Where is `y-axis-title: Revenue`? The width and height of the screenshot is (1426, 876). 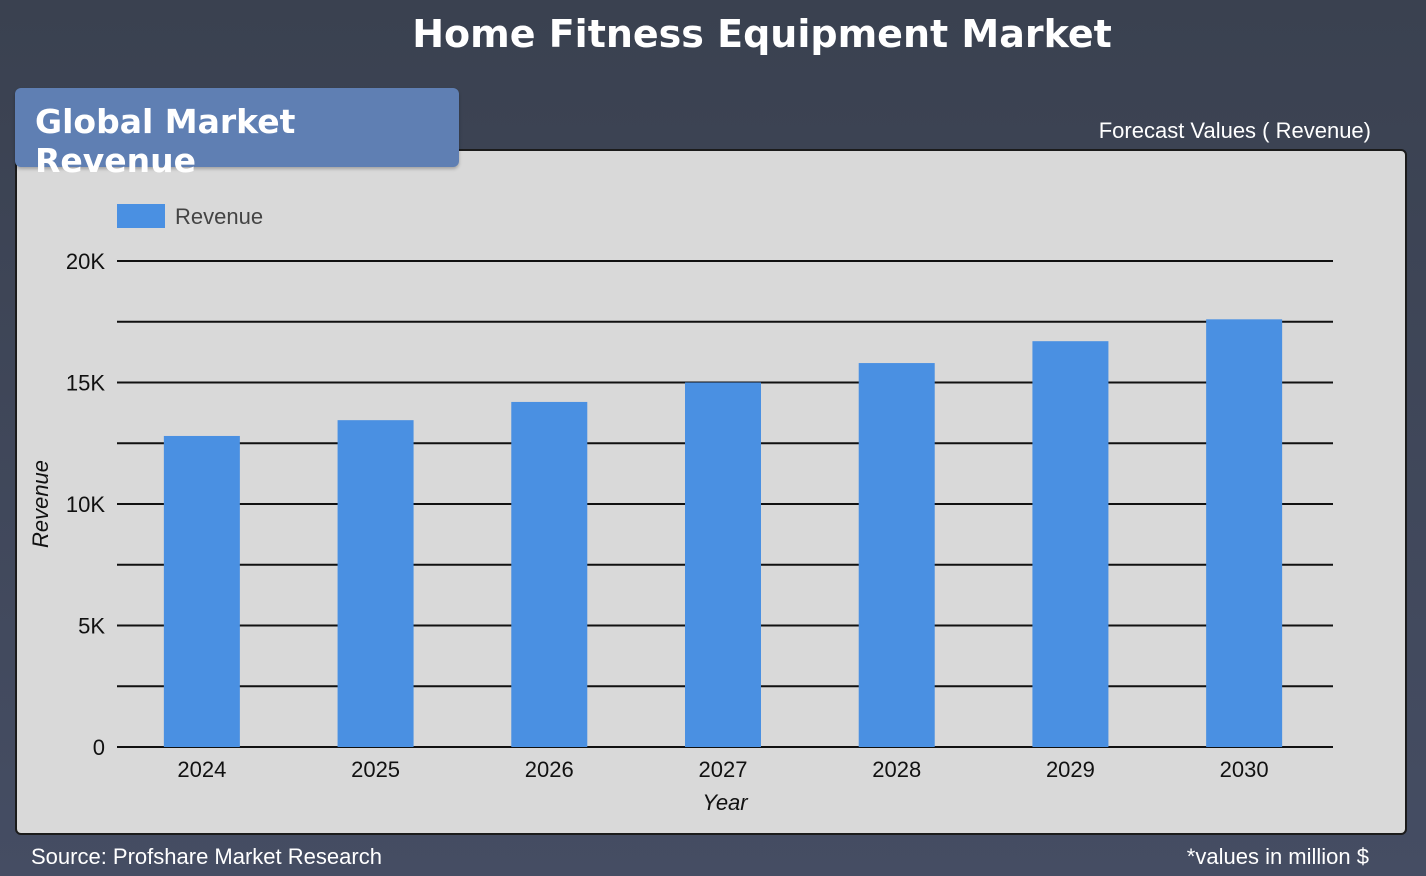 y-axis-title: Revenue is located at coordinates (40, 504).